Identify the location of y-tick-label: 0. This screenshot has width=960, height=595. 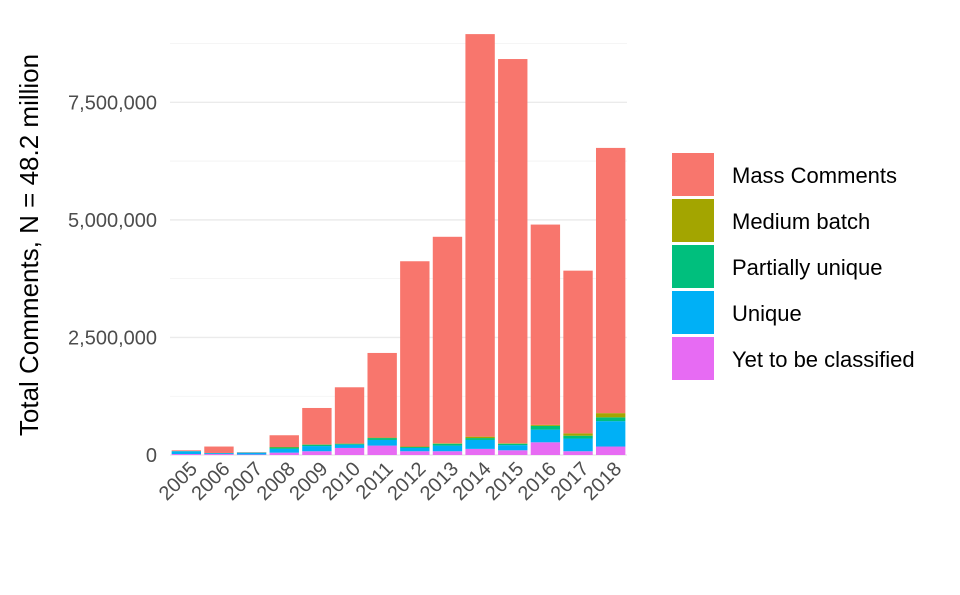
(151, 456).